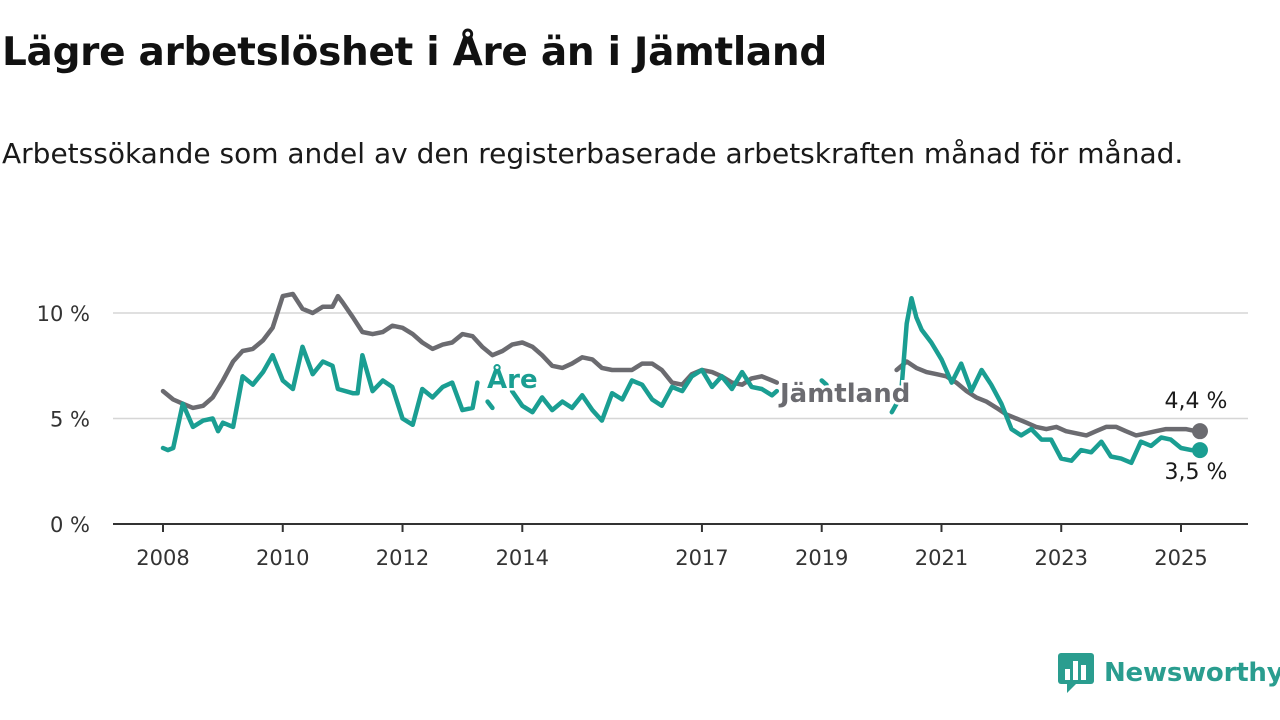  I want to click on y-tick-label: 0 %, so click(70, 525).